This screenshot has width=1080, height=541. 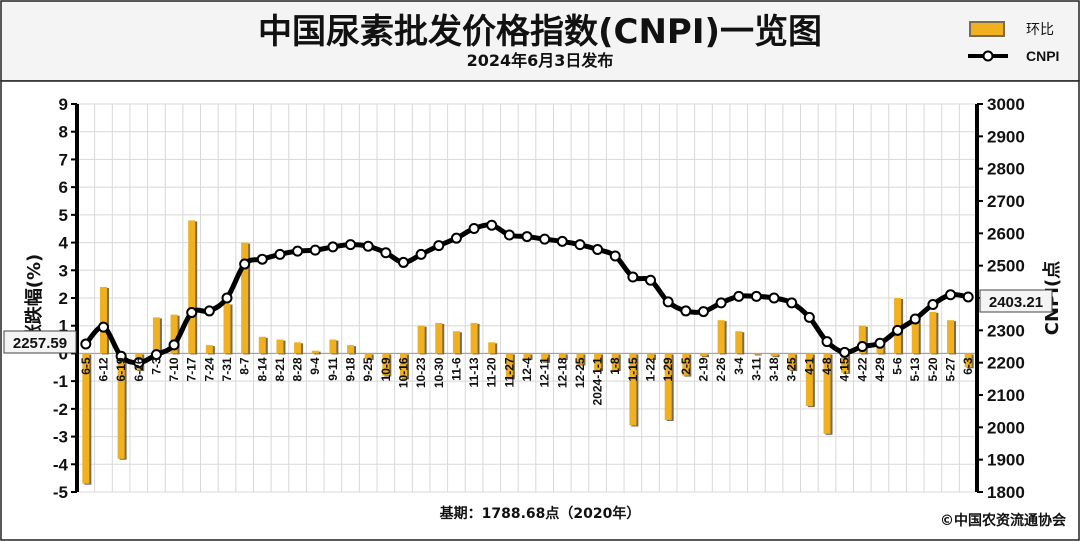 I want to click on footer-base-period: 基期：1788.68点（2020年）, so click(x=540, y=513).